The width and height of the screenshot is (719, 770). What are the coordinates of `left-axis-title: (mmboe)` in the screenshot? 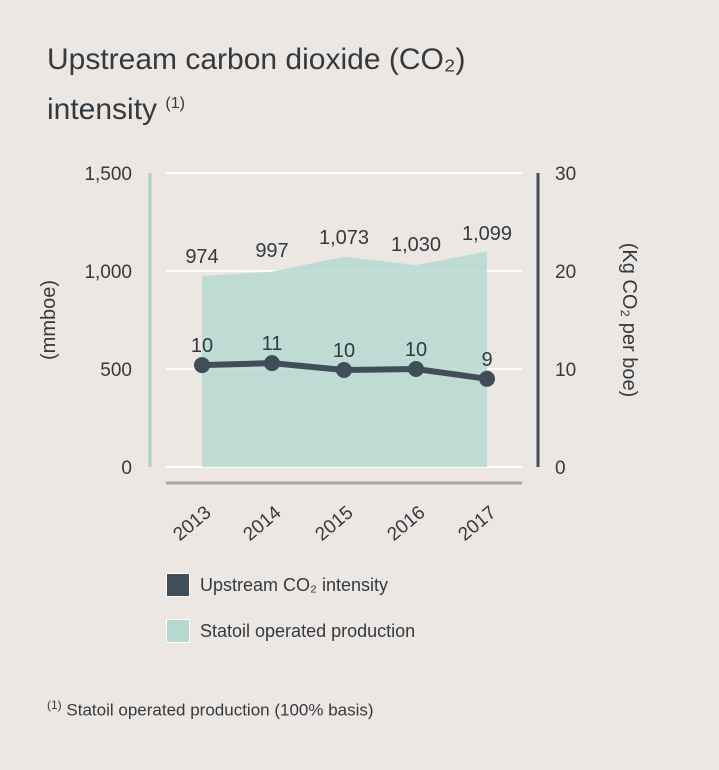 It's located at (49, 320).